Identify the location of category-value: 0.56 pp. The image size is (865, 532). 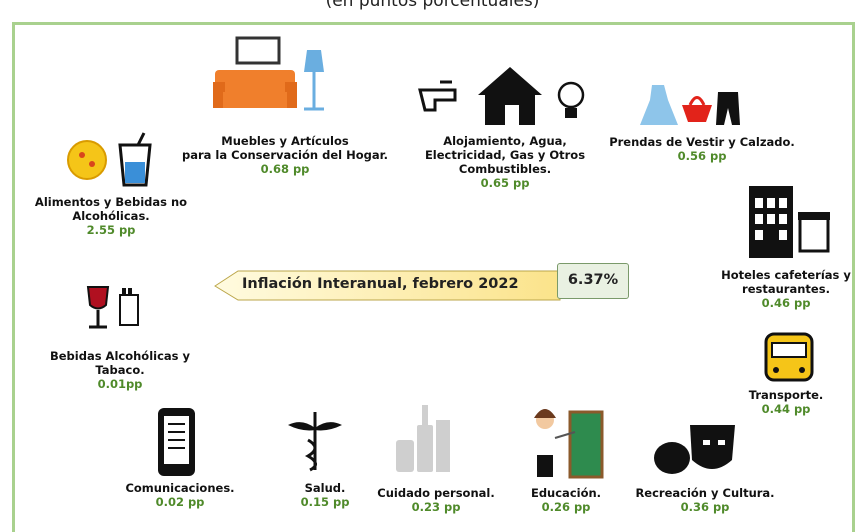
(702, 156).